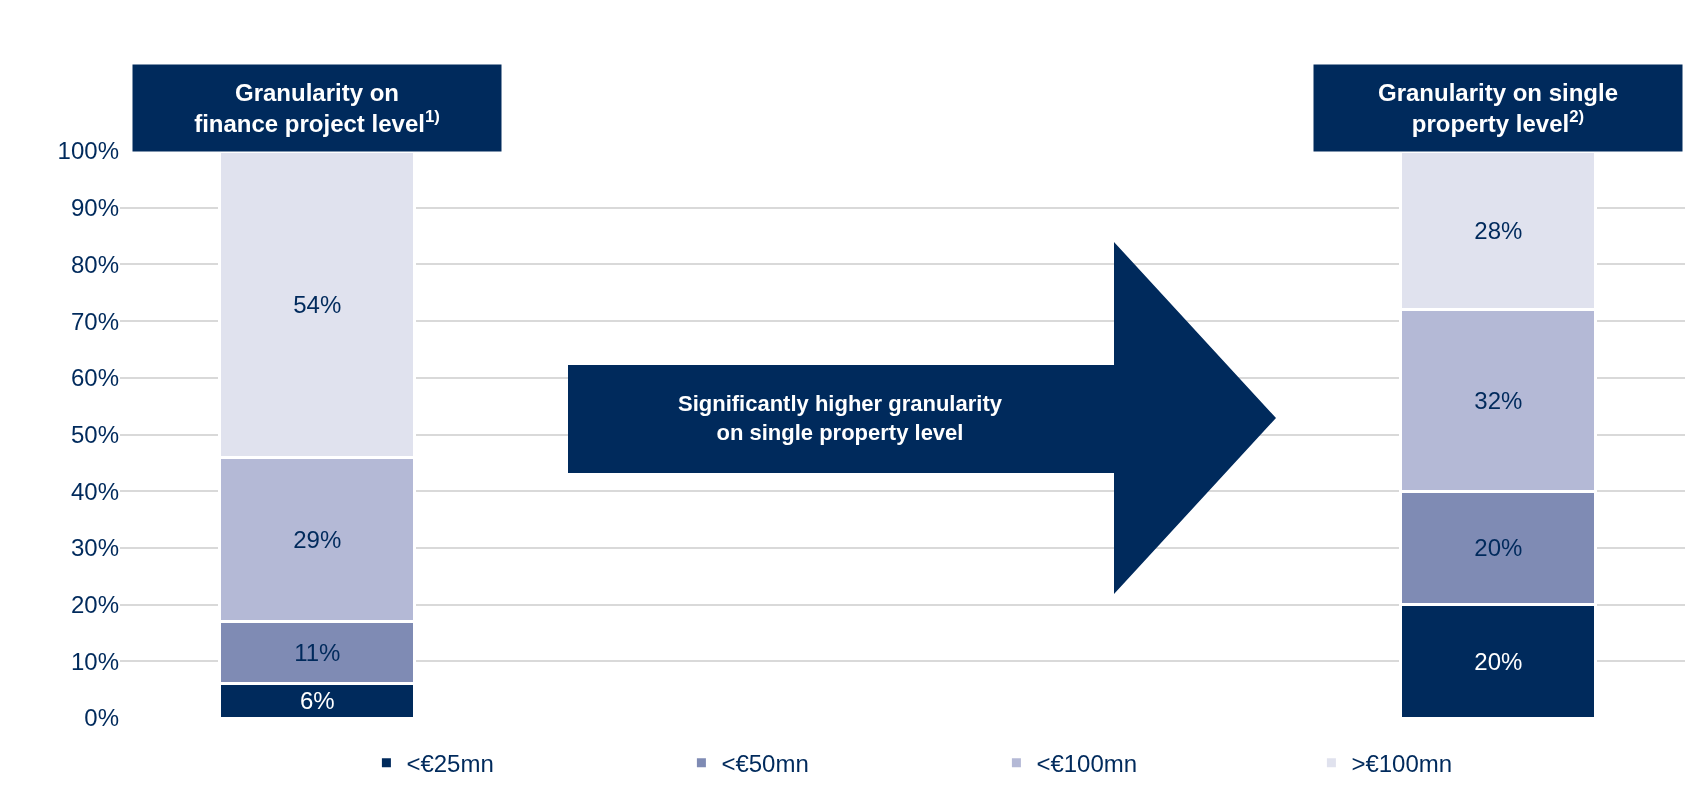  Describe the element at coordinates (1498, 108) in the screenshot. I see `x-tick-label: Granularity on single property level$^{2)}$` at that location.